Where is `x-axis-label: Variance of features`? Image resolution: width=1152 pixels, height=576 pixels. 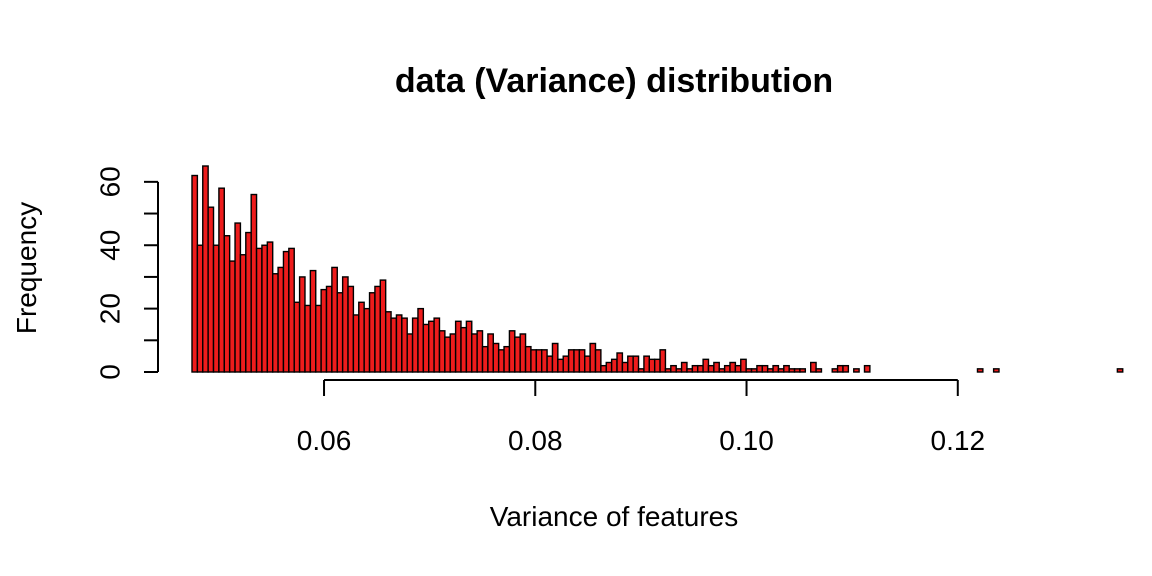 x-axis-label: Variance of features is located at coordinates (614, 516).